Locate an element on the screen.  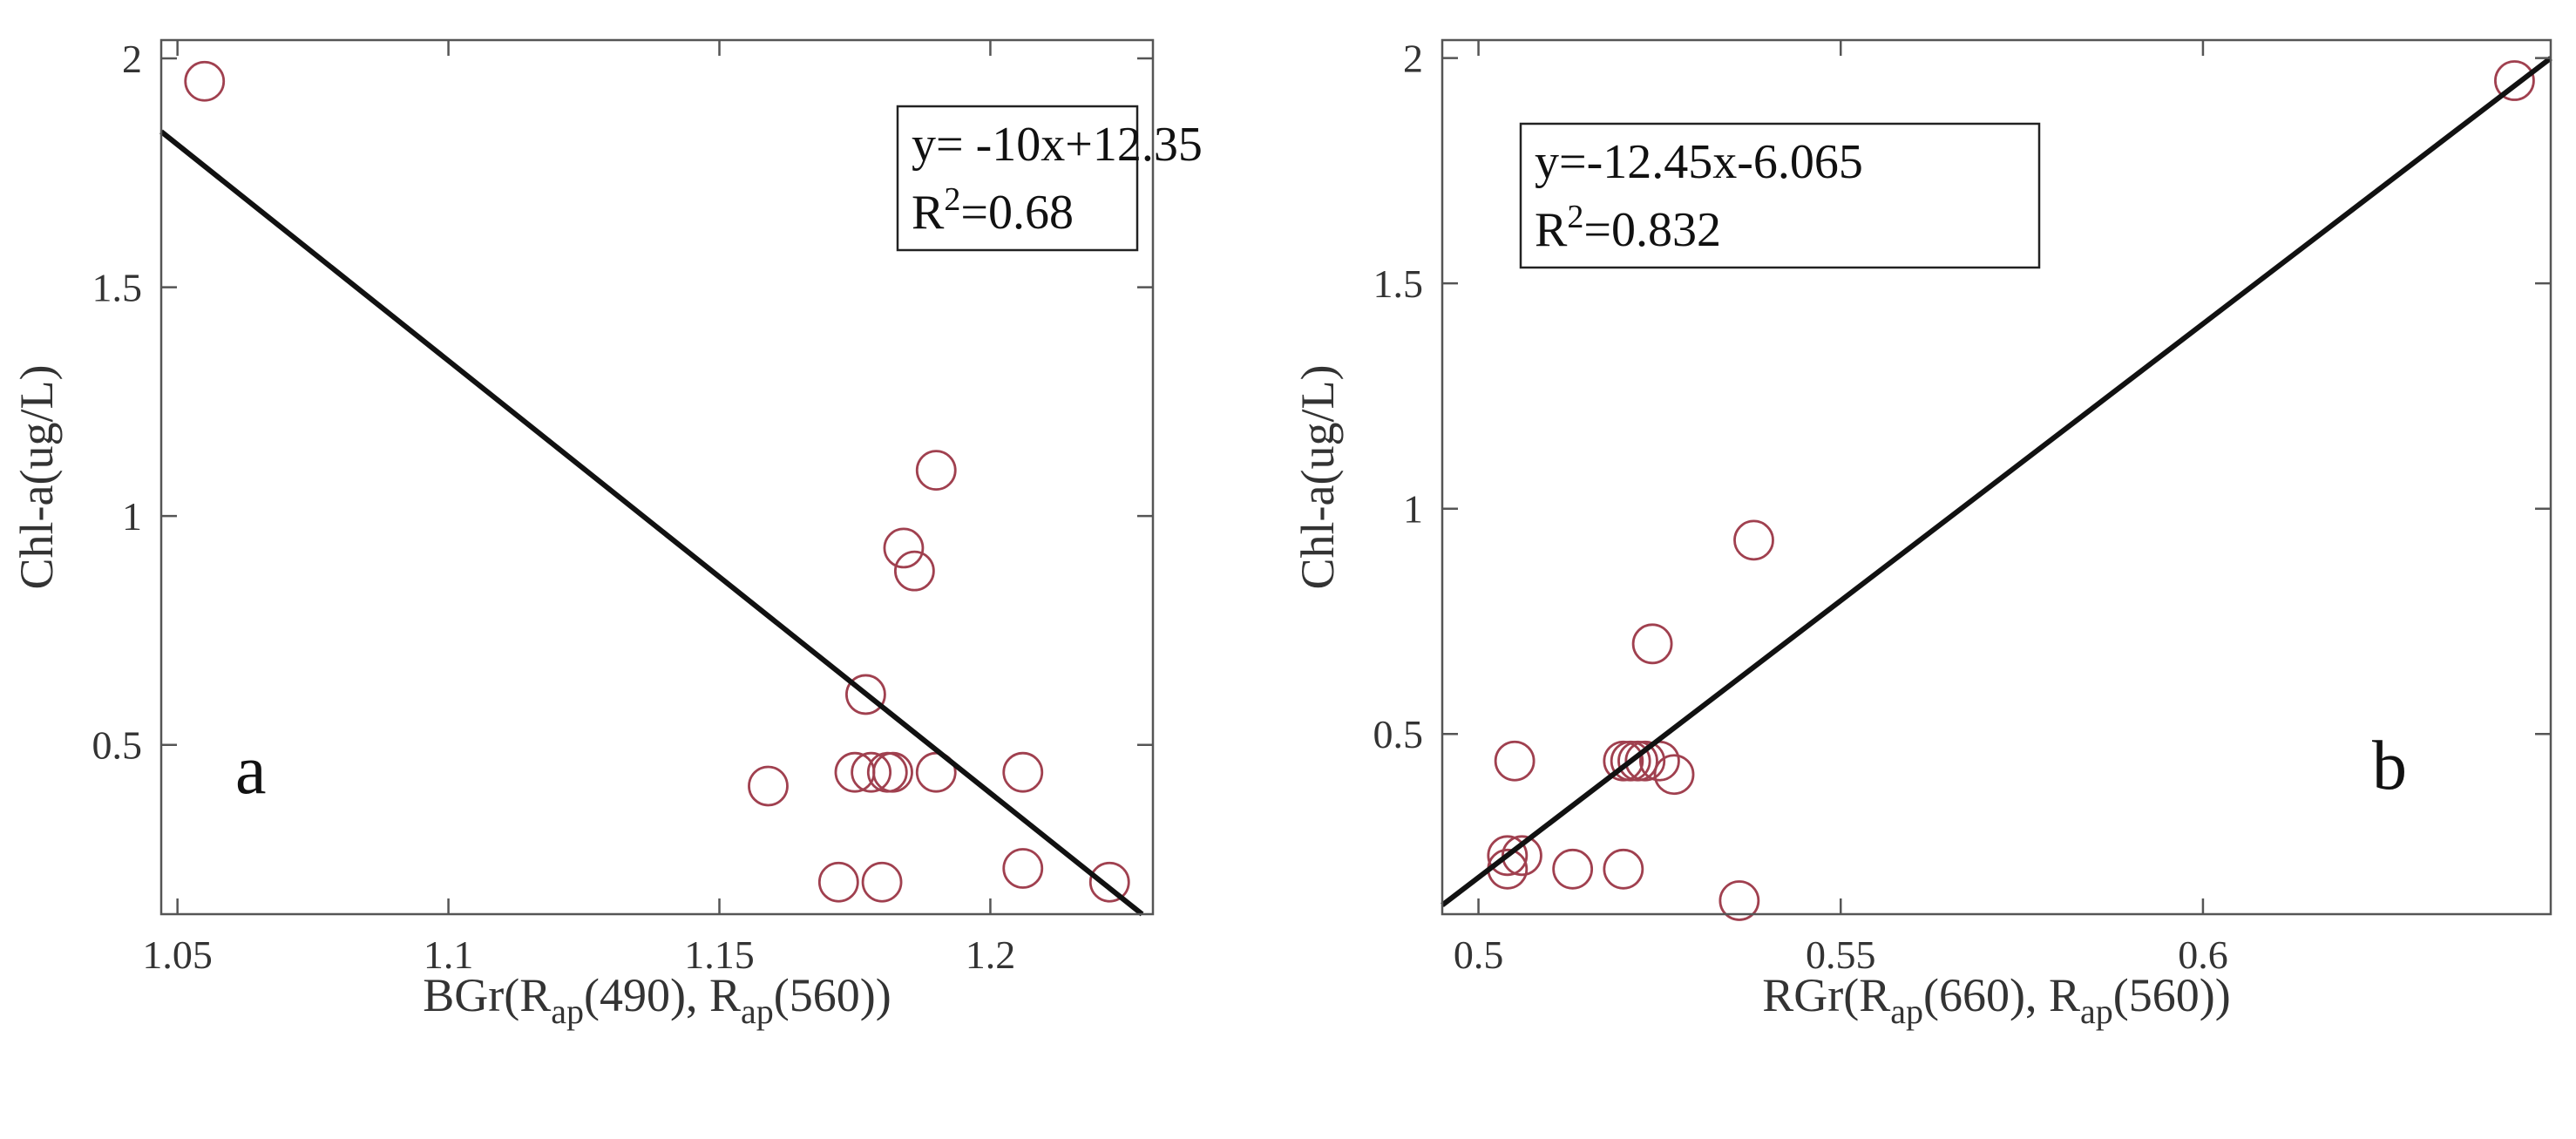
panel-label-b: b is located at coordinates (2389, 766).